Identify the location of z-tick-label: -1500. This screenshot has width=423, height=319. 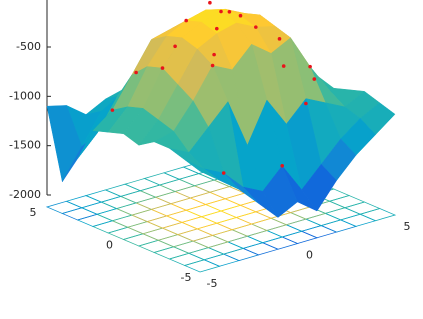
(25, 145).